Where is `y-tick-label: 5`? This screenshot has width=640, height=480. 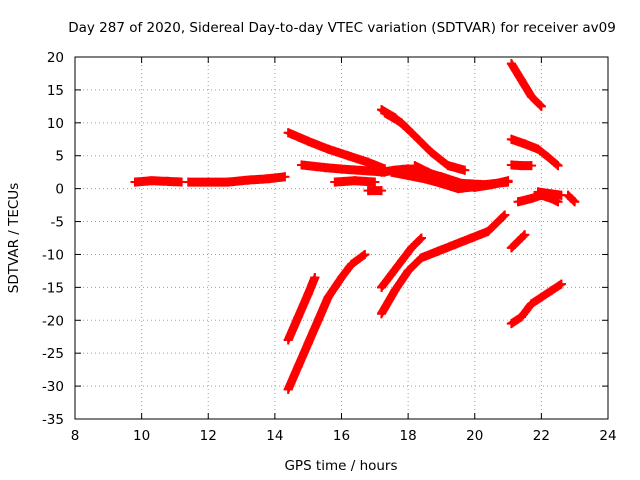
y-tick-label: 5 is located at coordinates (59, 157).